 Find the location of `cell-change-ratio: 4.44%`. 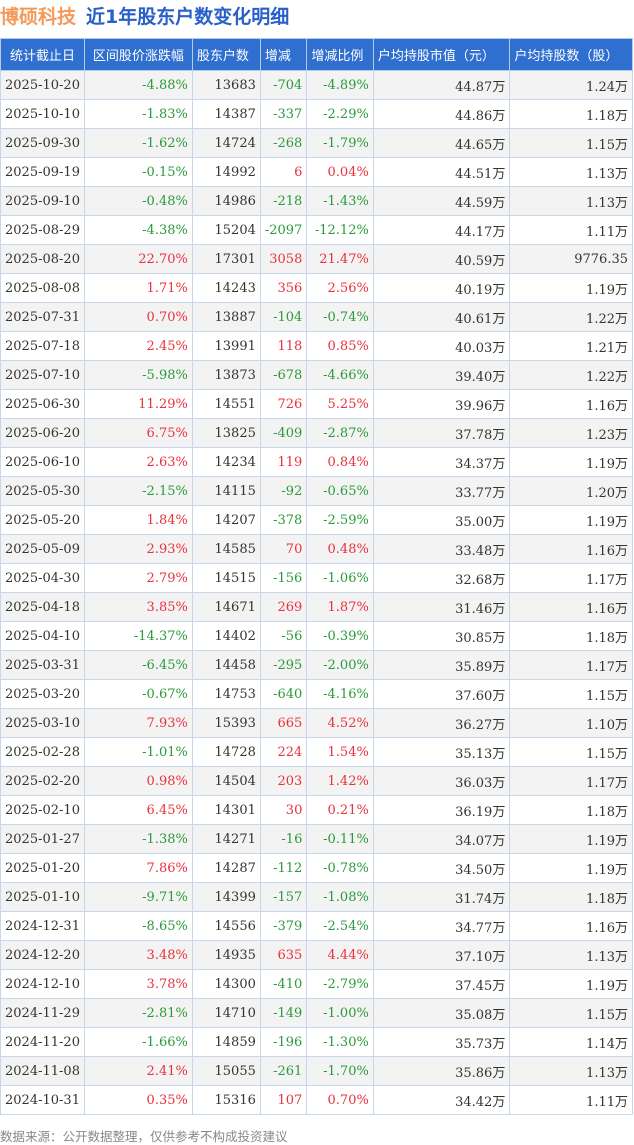

cell-change-ratio: 4.44% is located at coordinates (340, 955).